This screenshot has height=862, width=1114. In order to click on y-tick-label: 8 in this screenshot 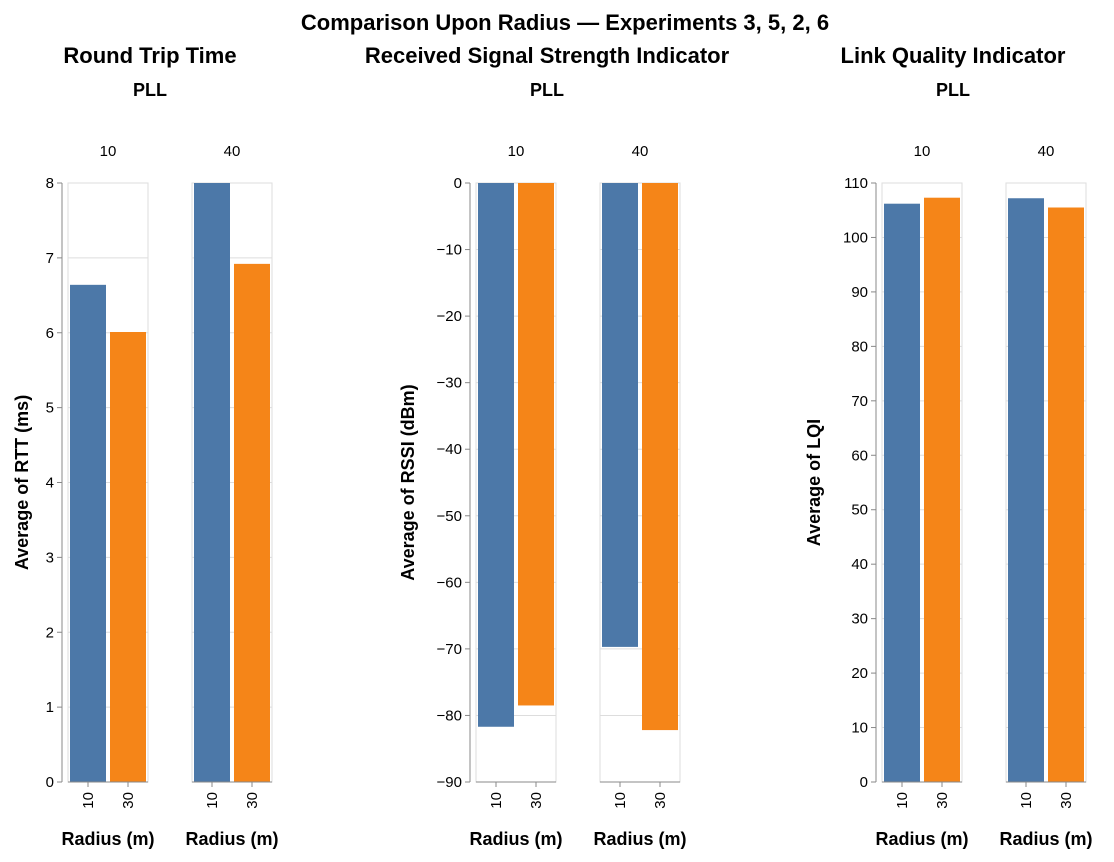, I will do `click(50, 183)`.